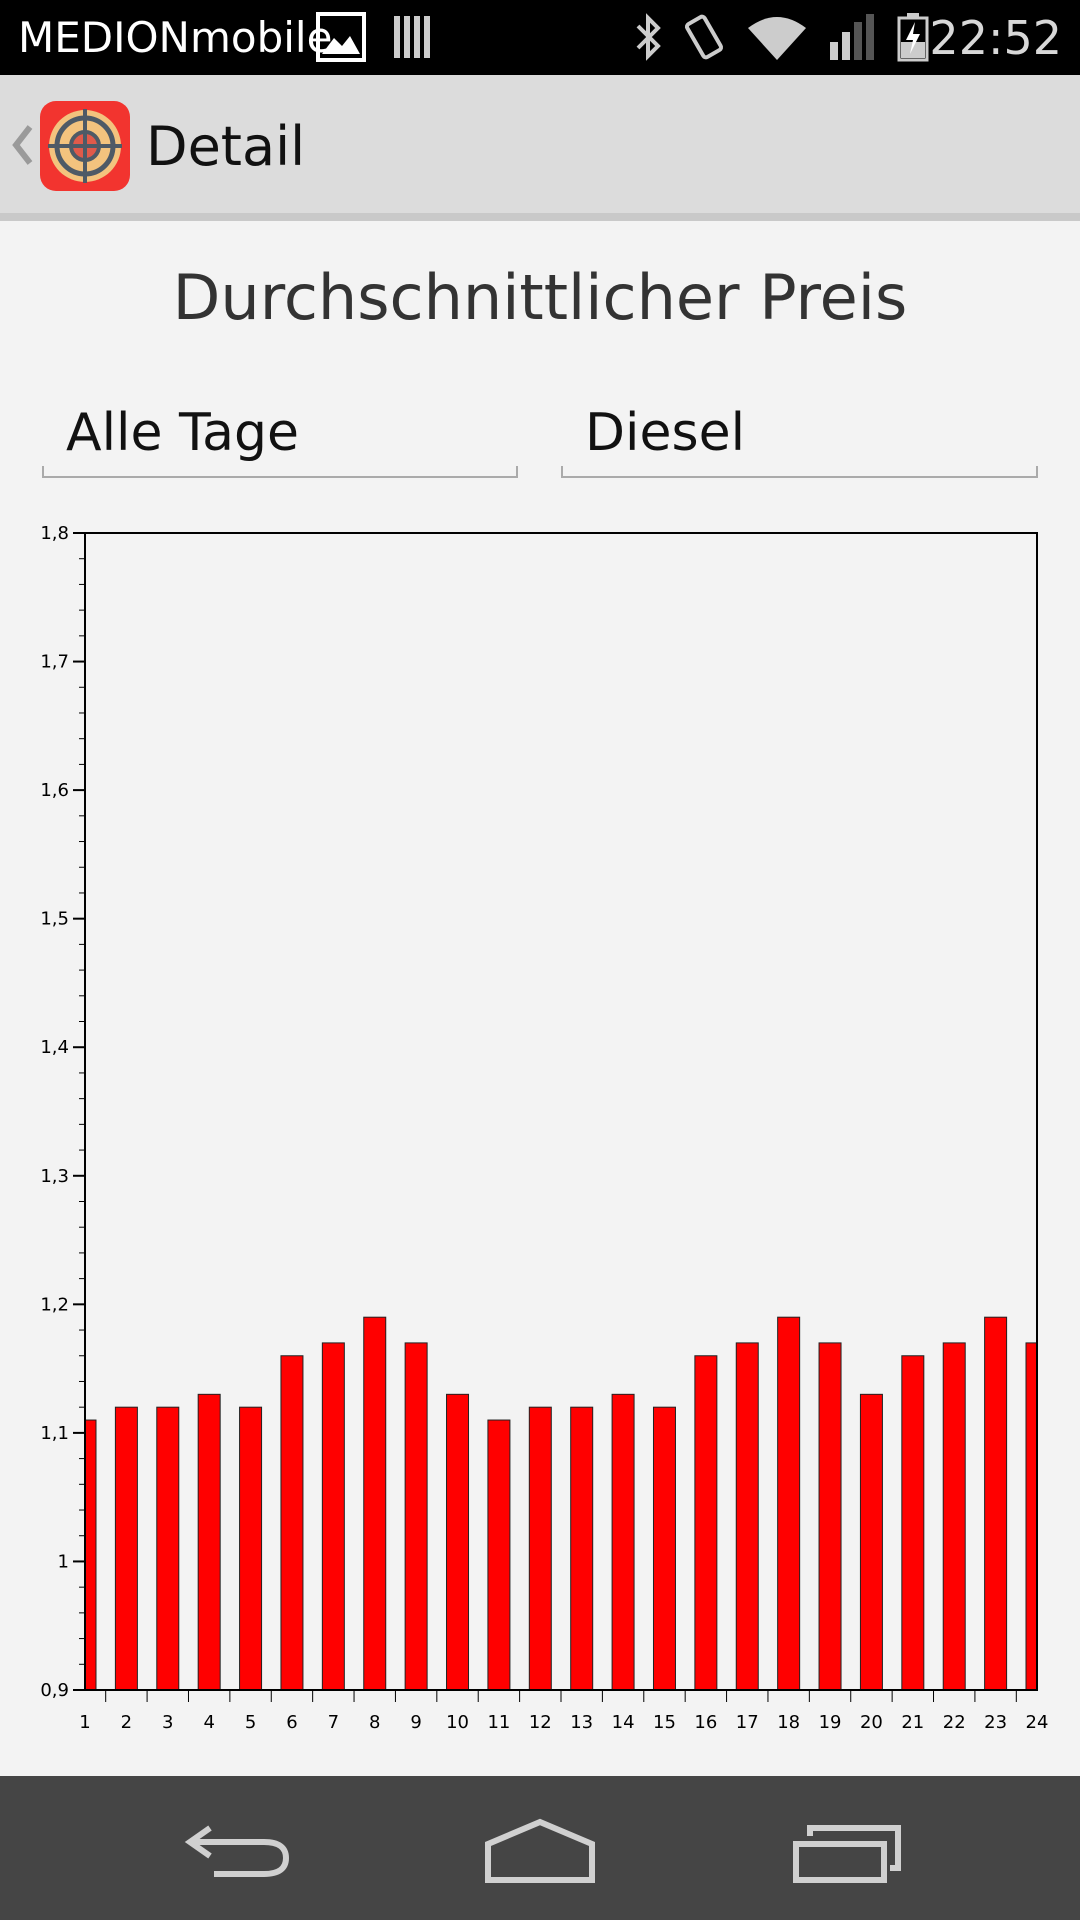  I want to click on x-tick-label: 3, so click(167, 1722).